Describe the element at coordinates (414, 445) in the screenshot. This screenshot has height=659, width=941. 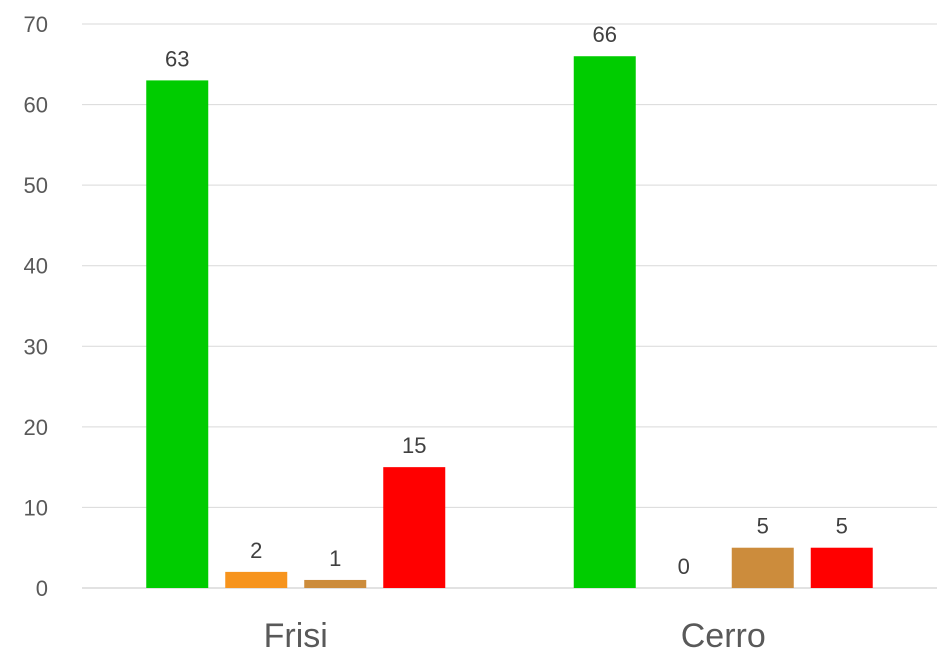
I see `data-label: 15` at that location.